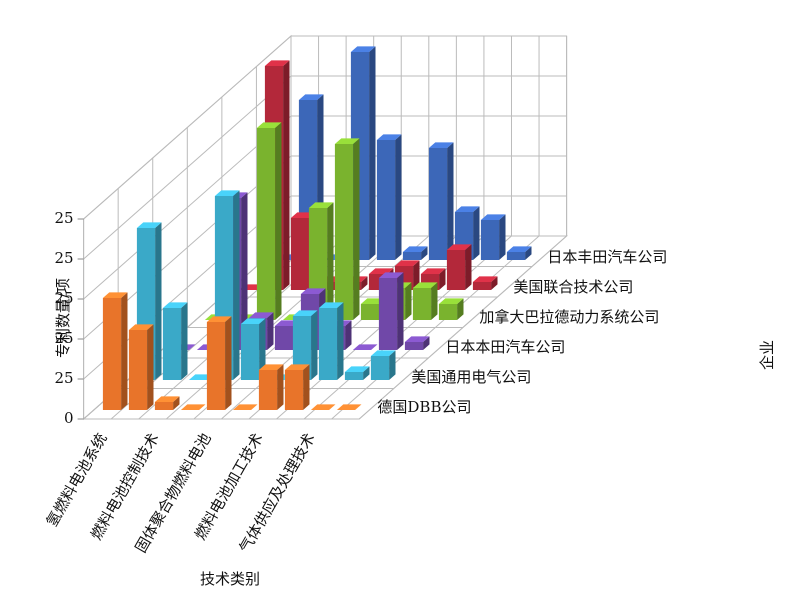 This screenshot has height=597, width=800. I want to click on legend-label: 加拿大巴拉德动力系统公司, so click(569, 317).